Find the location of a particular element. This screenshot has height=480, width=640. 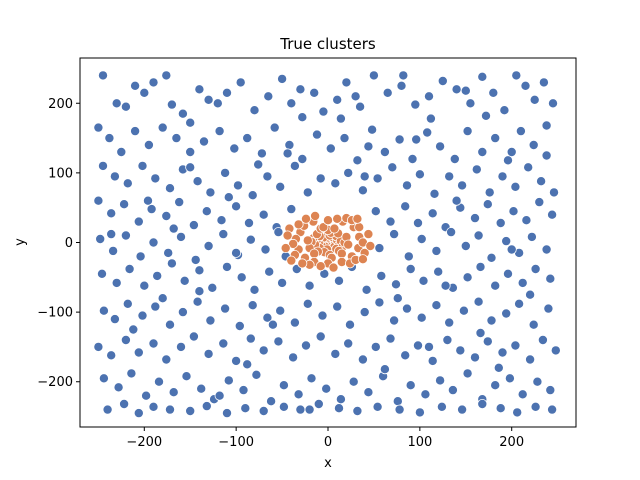

x-tick-label: −200 is located at coordinates (144, 442).